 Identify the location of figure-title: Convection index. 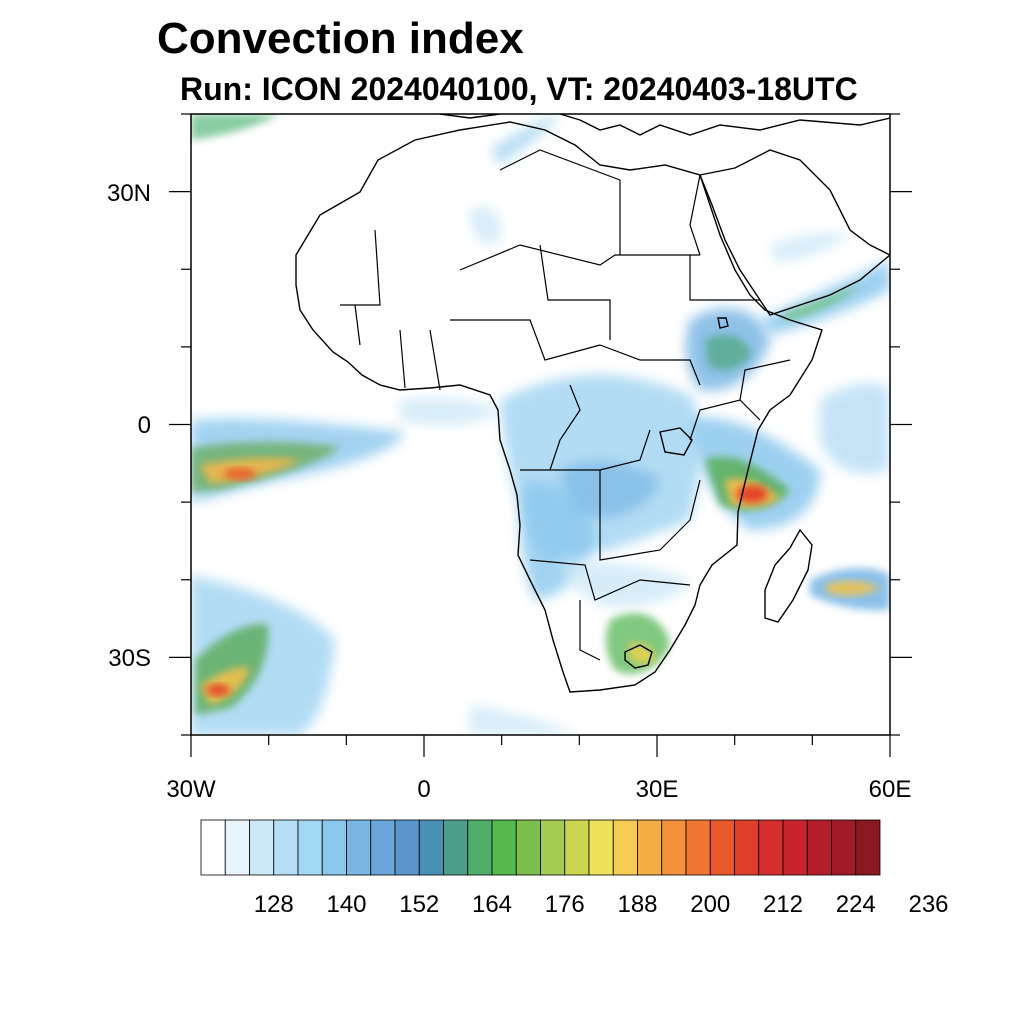
(340, 38).